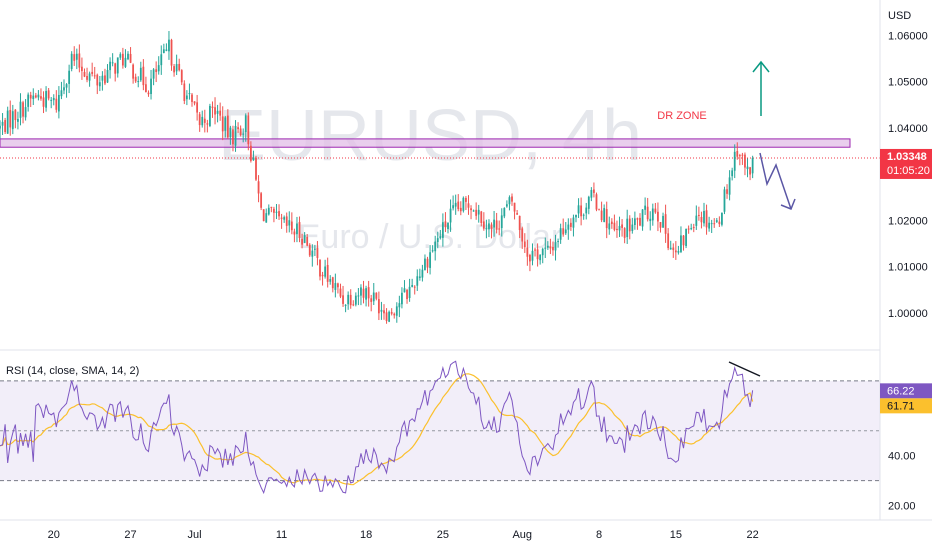 This screenshot has width=932, height=550. I want to click on time-tick-label: 15, so click(676, 535).